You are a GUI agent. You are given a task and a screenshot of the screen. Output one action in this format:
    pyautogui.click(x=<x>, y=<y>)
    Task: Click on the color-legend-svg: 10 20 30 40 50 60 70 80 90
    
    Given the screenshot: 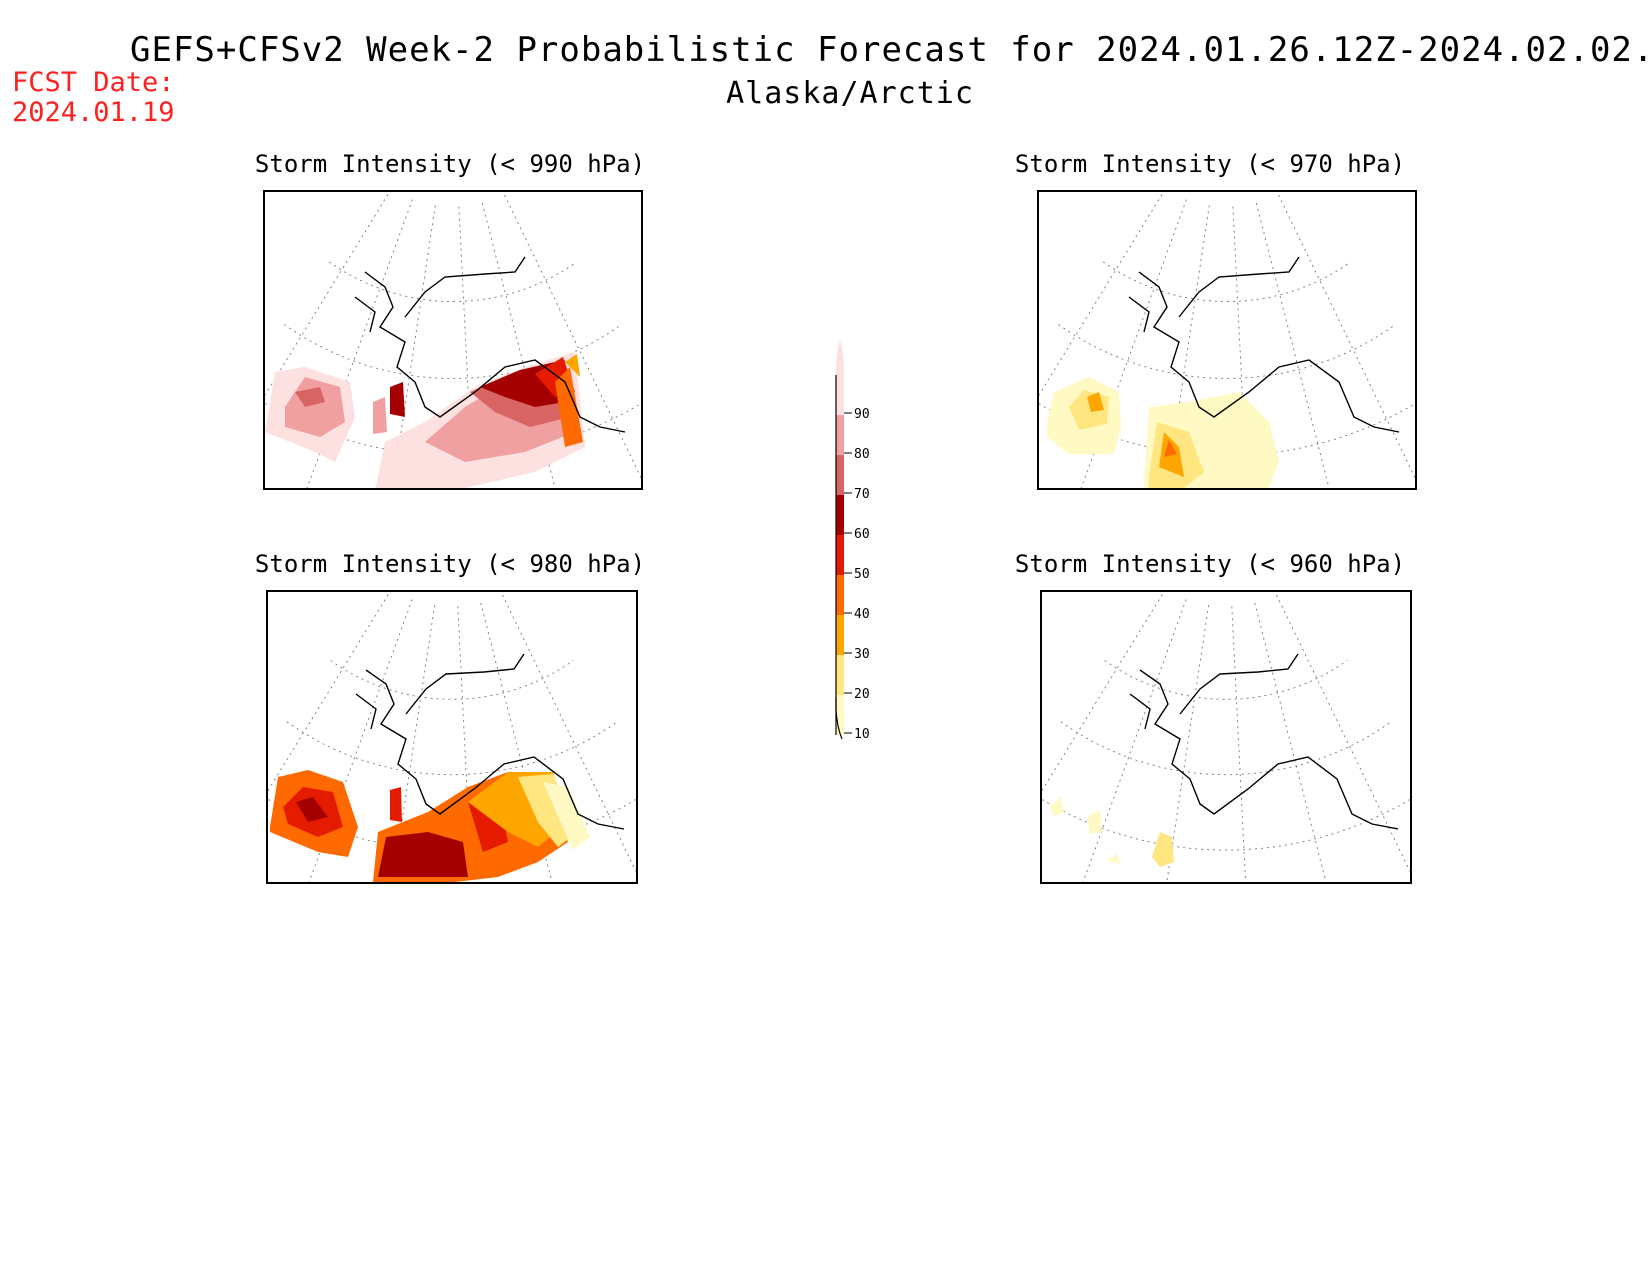 What is the action you would take?
    pyautogui.click(x=852, y=541)
    